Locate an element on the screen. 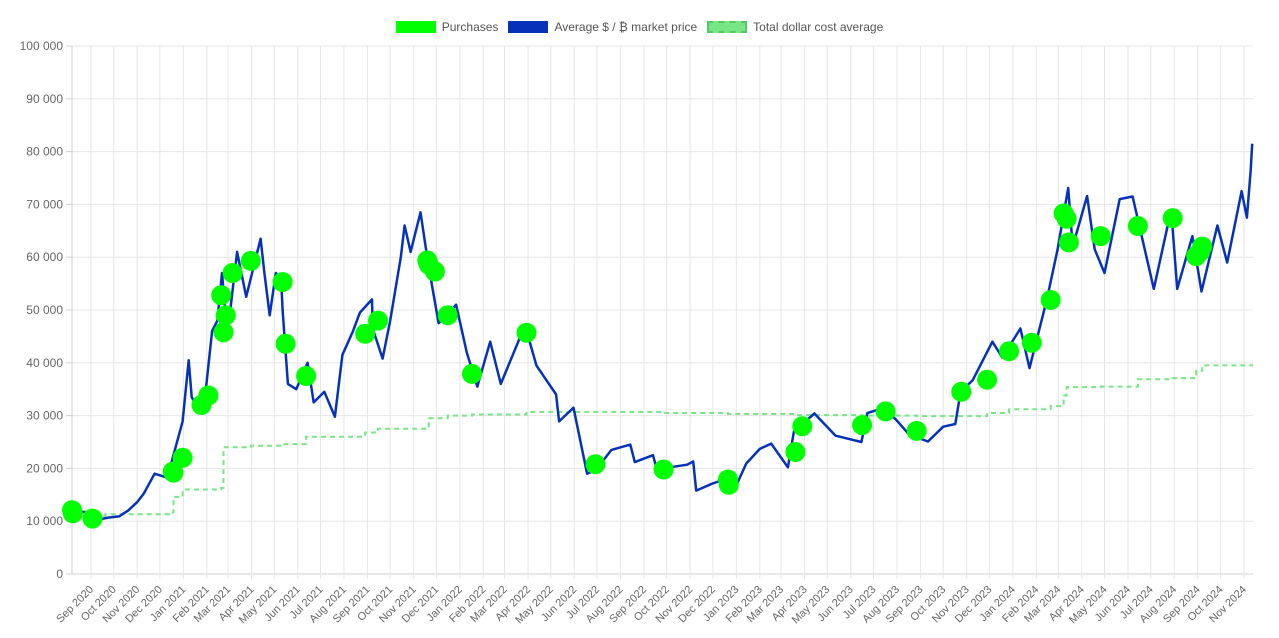 Image resolution: width=1279 pixels, height=638 pixels. legend-label-dca: Total dollar cost average is located at coordinates (818, 27).